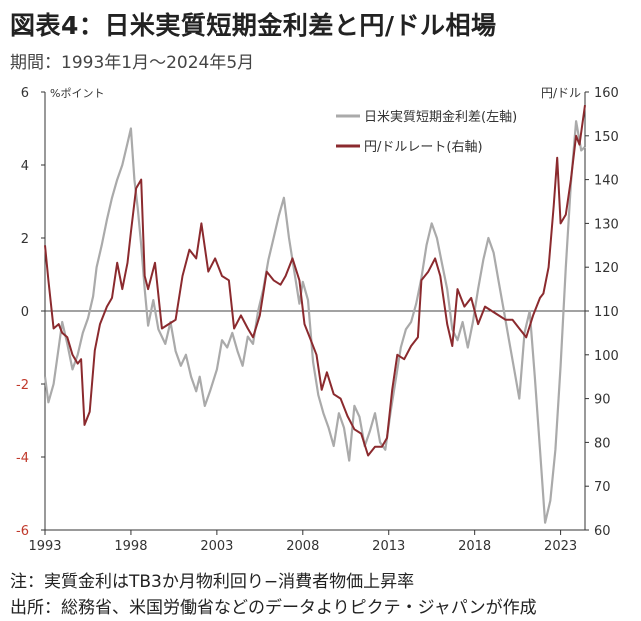 This screenshot has height=621, width=641. Describe the element at coordinates (561, 93) in the screenshot. I see `right-axis-unit: 円/ドル` at that location.